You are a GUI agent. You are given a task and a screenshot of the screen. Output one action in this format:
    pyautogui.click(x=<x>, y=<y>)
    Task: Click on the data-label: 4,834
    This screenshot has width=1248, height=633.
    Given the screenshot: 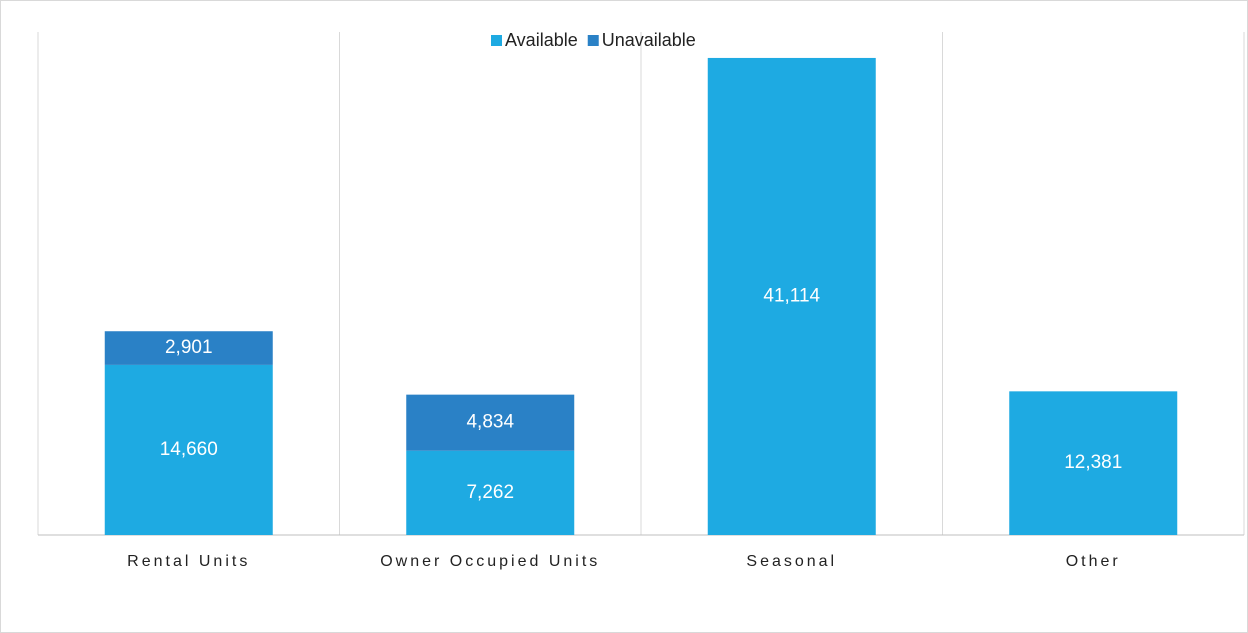 What is the action you would take?
    pyautogui.click(x=490, y=422)
    